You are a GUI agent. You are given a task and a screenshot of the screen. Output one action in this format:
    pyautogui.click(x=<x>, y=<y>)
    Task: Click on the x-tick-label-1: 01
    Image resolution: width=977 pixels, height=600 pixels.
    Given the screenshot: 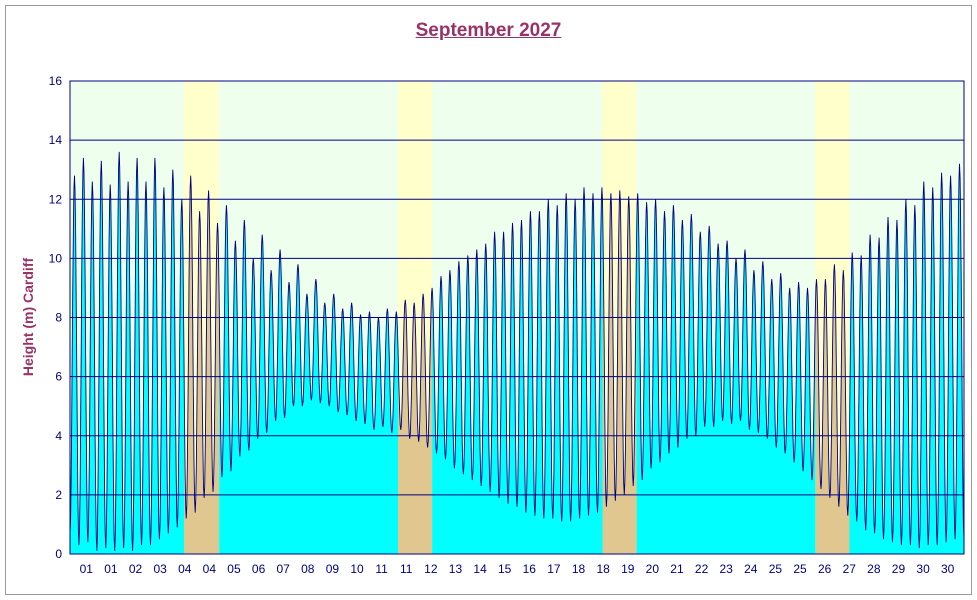 What is the action you would take?
    pyautogui.click(x=87, y=569)
    